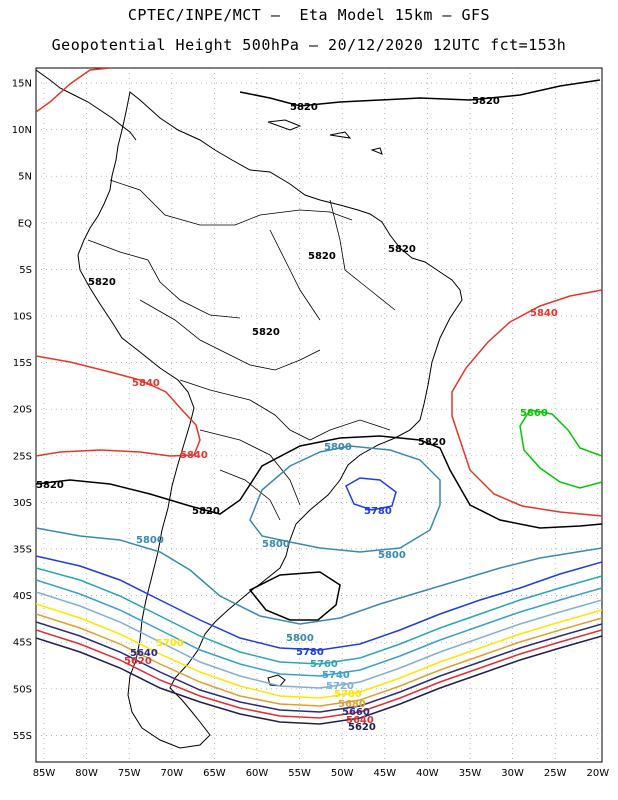  I want to click on latitude-tick-label: 5S, so click(25, 270).